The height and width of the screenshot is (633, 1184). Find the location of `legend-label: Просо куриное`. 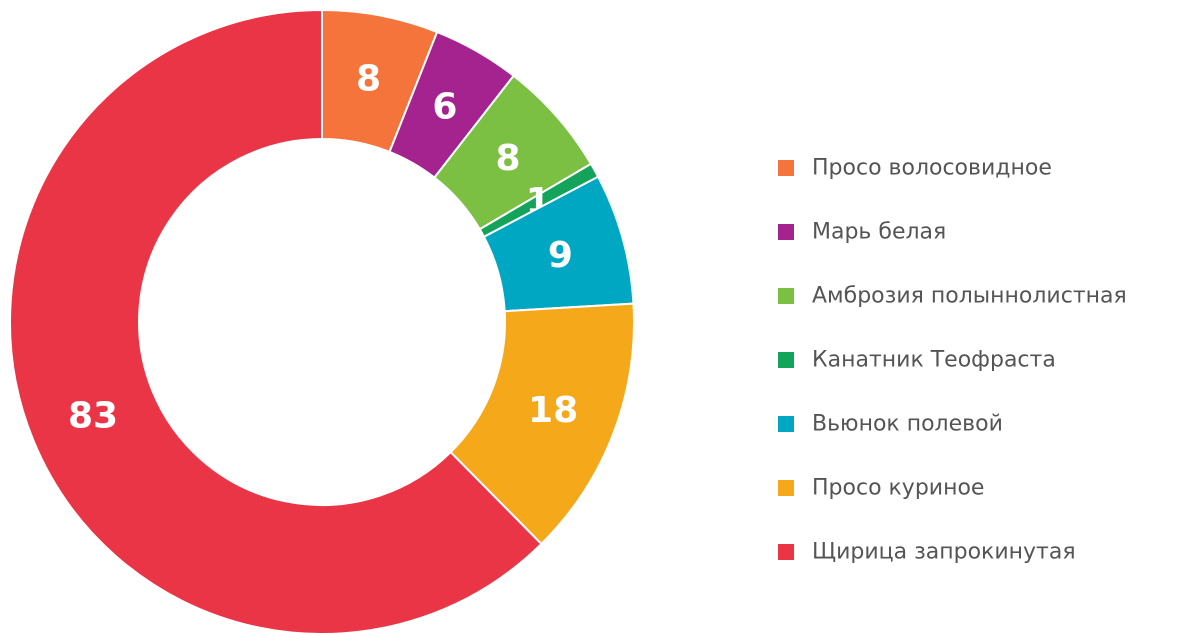

legend-label: Просо куриное is located at coordinates (898, 488).